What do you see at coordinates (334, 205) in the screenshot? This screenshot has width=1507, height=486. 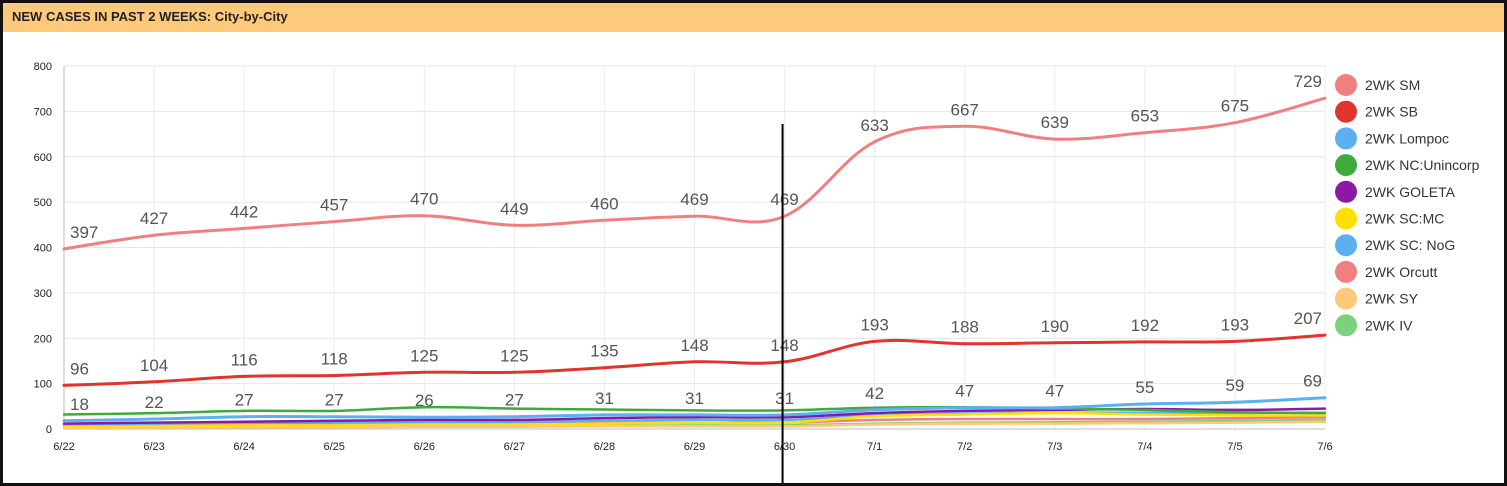 I see `data-label-2wk-sm: 457` at bounding box center [334, 205].